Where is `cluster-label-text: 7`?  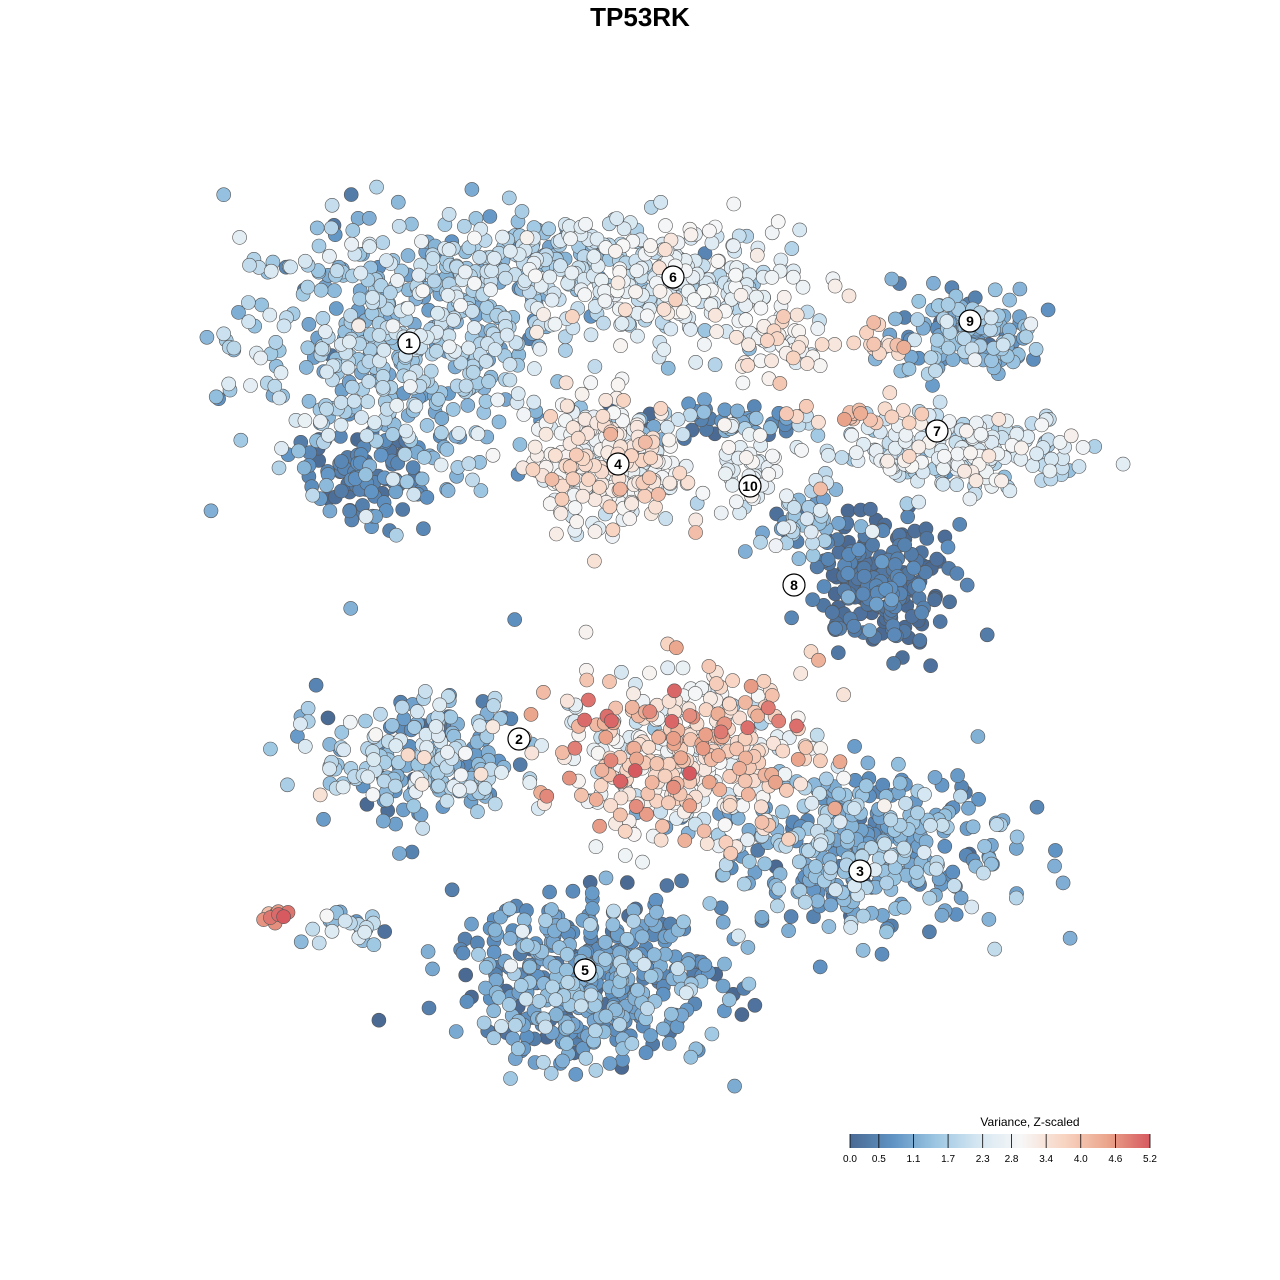
cluster-label-text: 7 is located at coordinates (937, 431).